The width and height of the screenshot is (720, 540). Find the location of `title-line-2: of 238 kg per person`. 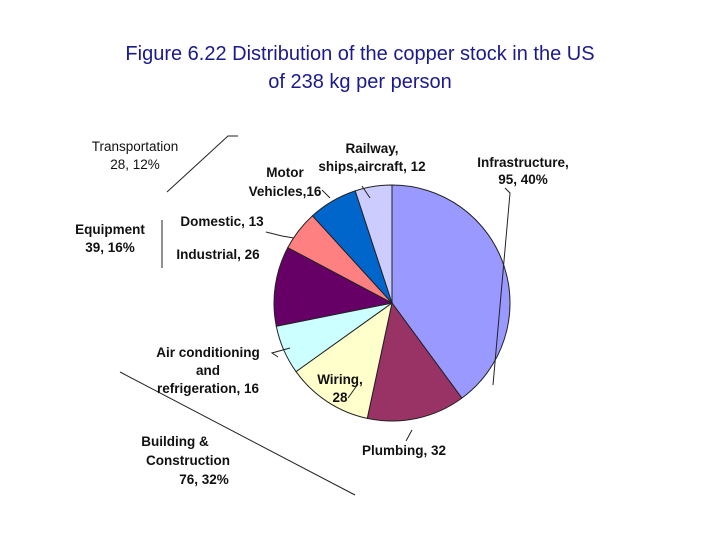

title-line-2: of 238 kg per person is located at coordinates (360, 82).